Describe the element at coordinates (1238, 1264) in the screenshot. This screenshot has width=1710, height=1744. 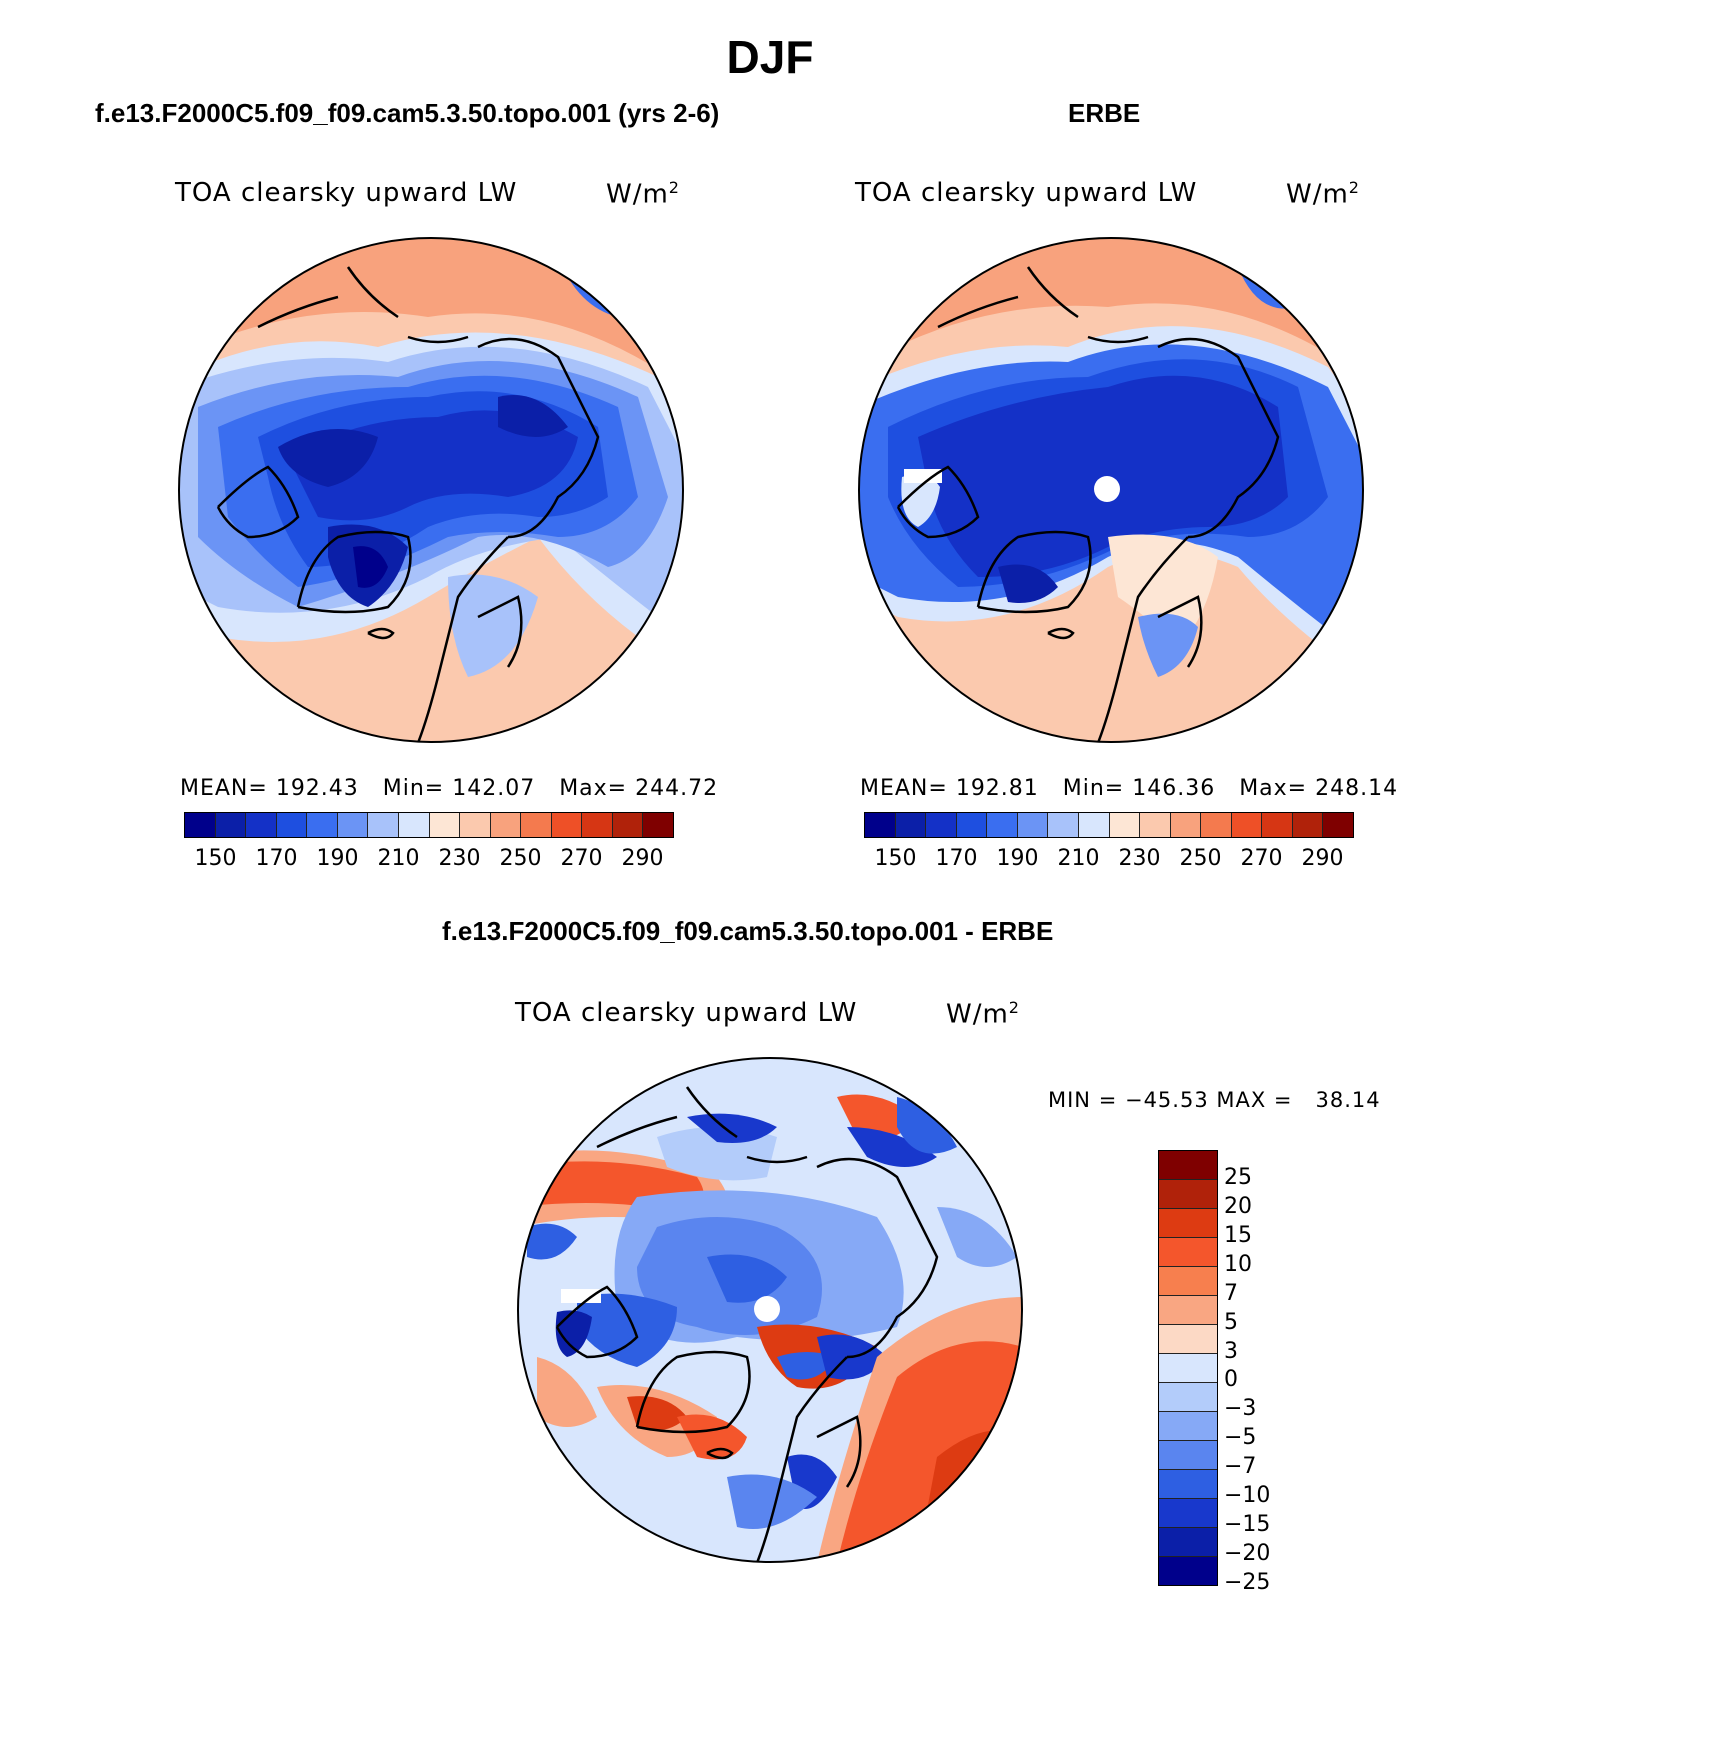
I see `panel3-colorbar-tick-label: 10` at that location.